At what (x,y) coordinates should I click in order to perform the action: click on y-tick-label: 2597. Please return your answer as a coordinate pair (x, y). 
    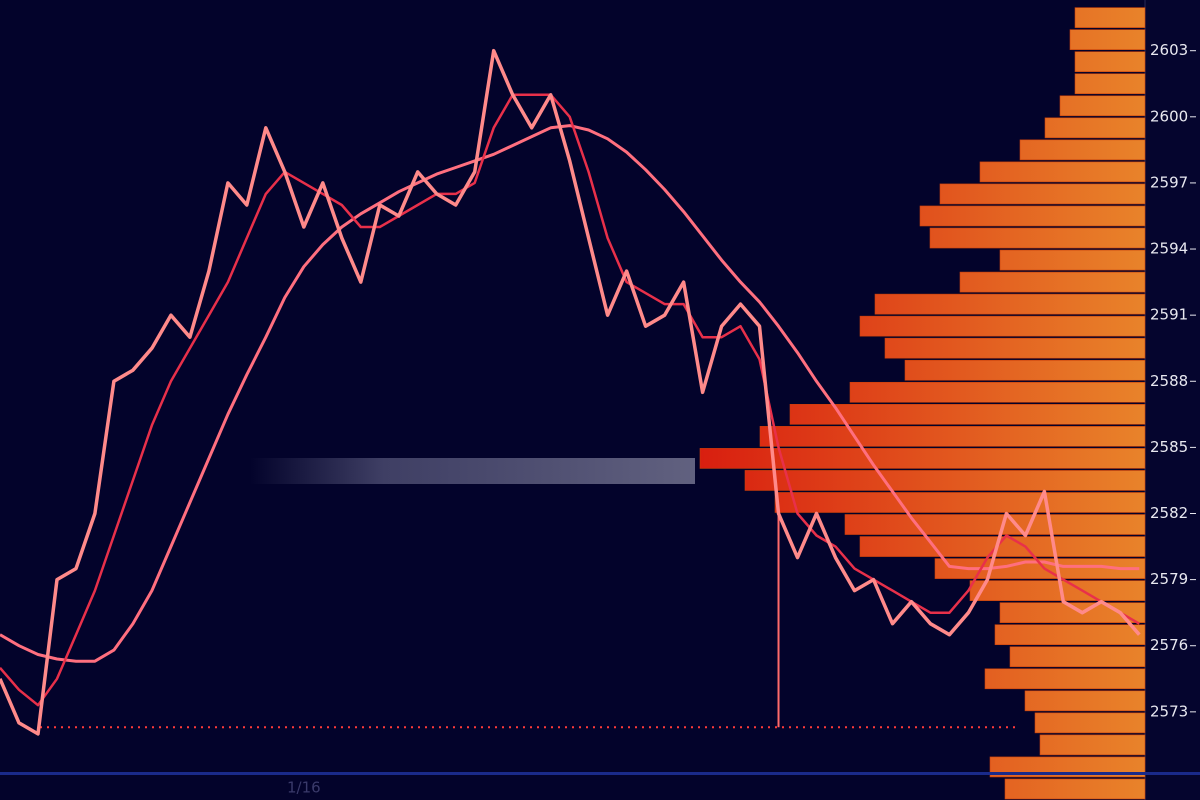
    Looking at the image, I should click on (1169, 182).